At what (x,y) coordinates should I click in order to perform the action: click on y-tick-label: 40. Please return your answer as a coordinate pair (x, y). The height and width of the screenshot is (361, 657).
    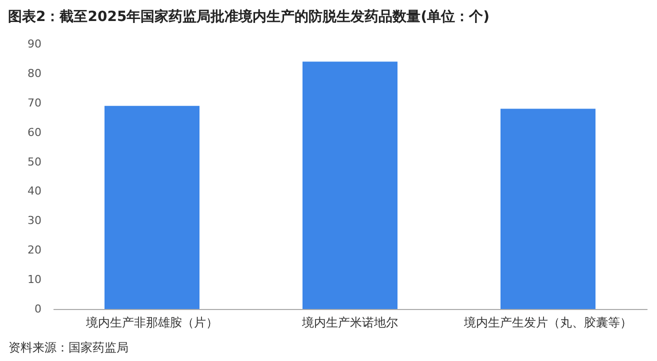
    Looking at the image, I should click on (35, 191).